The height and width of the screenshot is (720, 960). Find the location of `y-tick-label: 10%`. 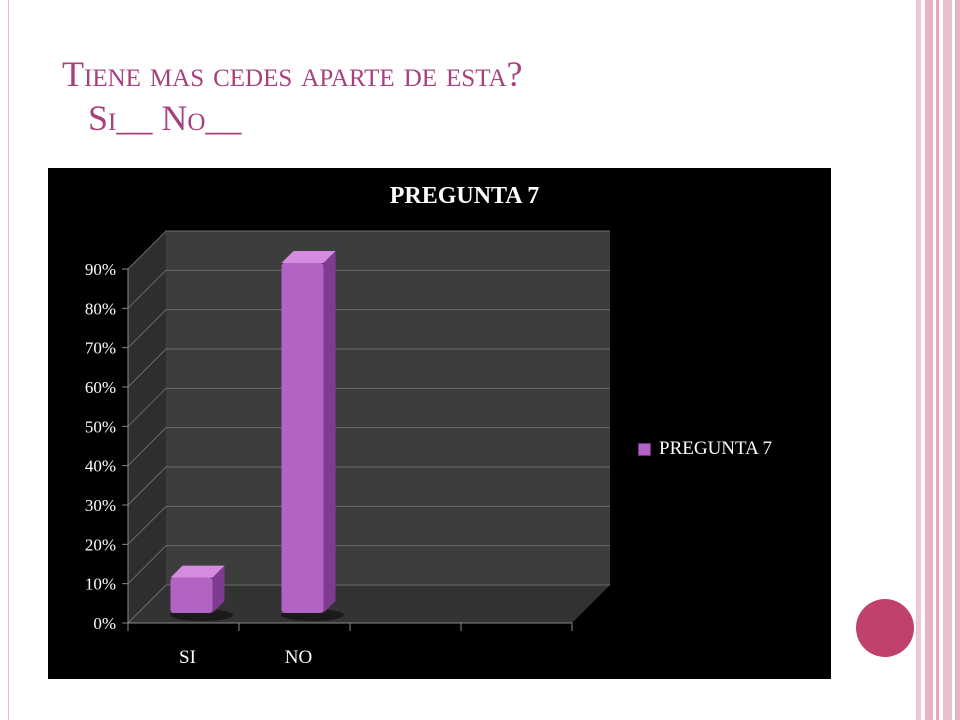

y-tick-label: 10% is located at coordinates (100, 584).